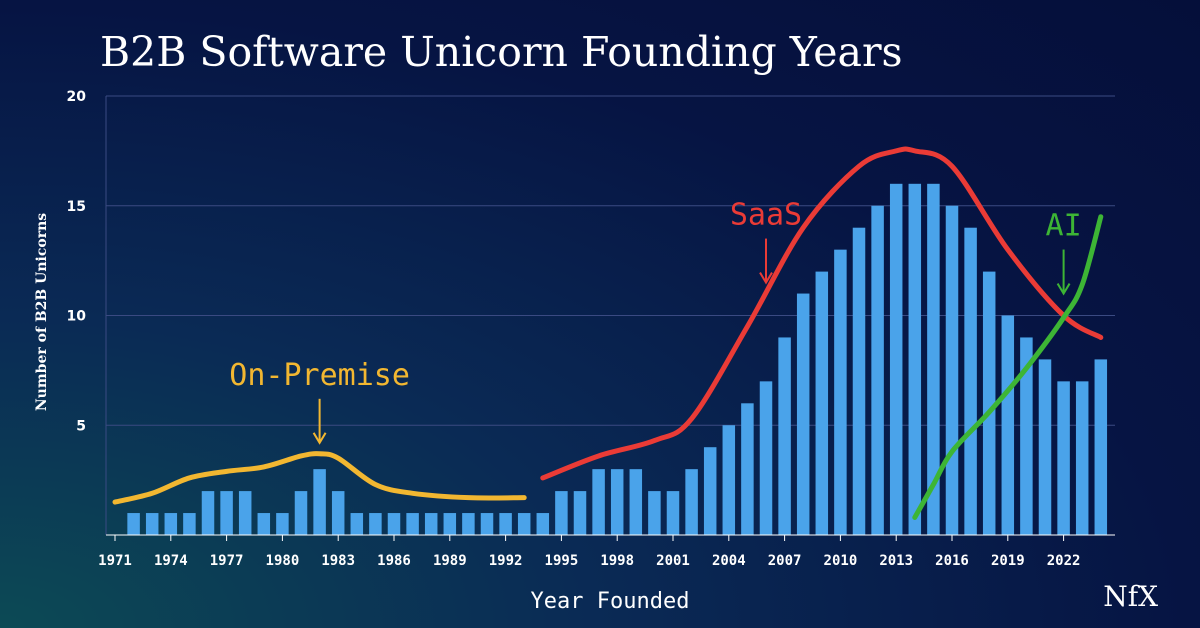  Describe the element at coordinates (896, 561) in the screenshot. I see `x-tick-label: 2013` at that location.